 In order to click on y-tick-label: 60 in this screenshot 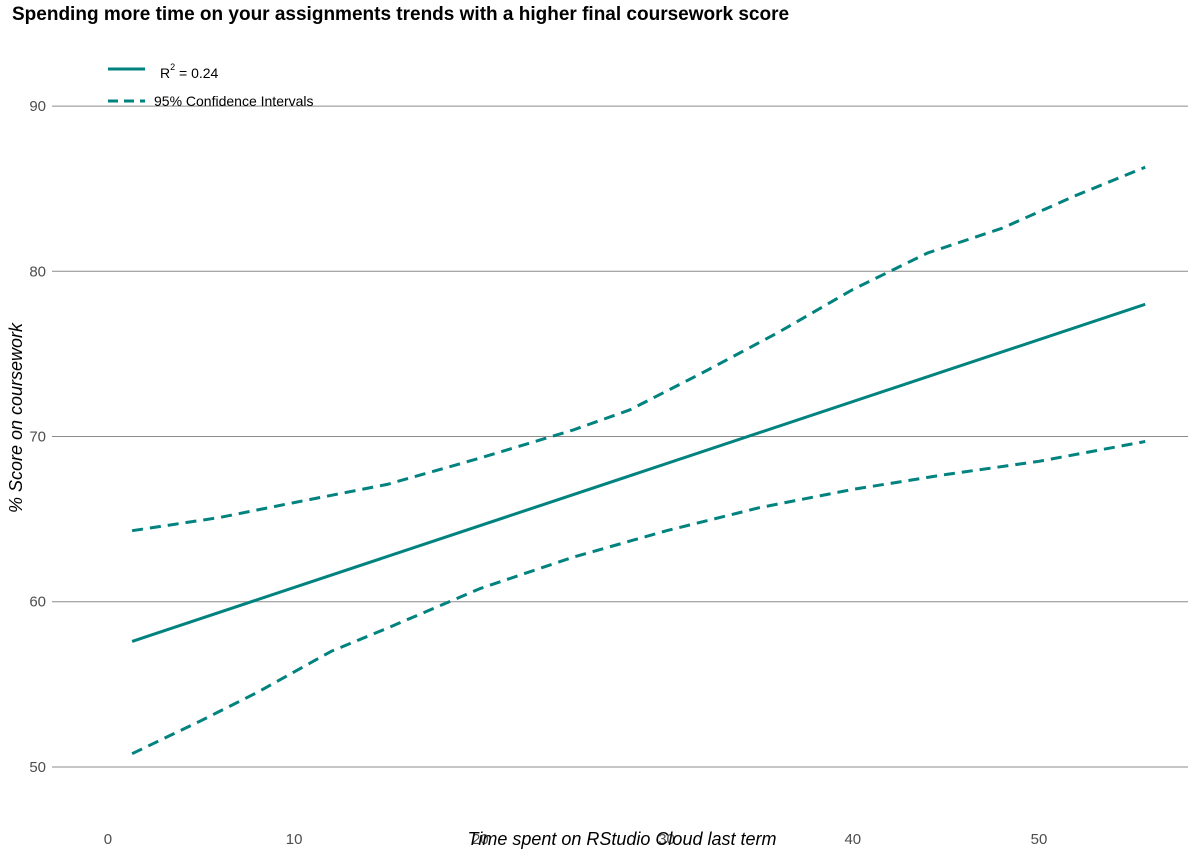, I will do `click(37, 602)`.